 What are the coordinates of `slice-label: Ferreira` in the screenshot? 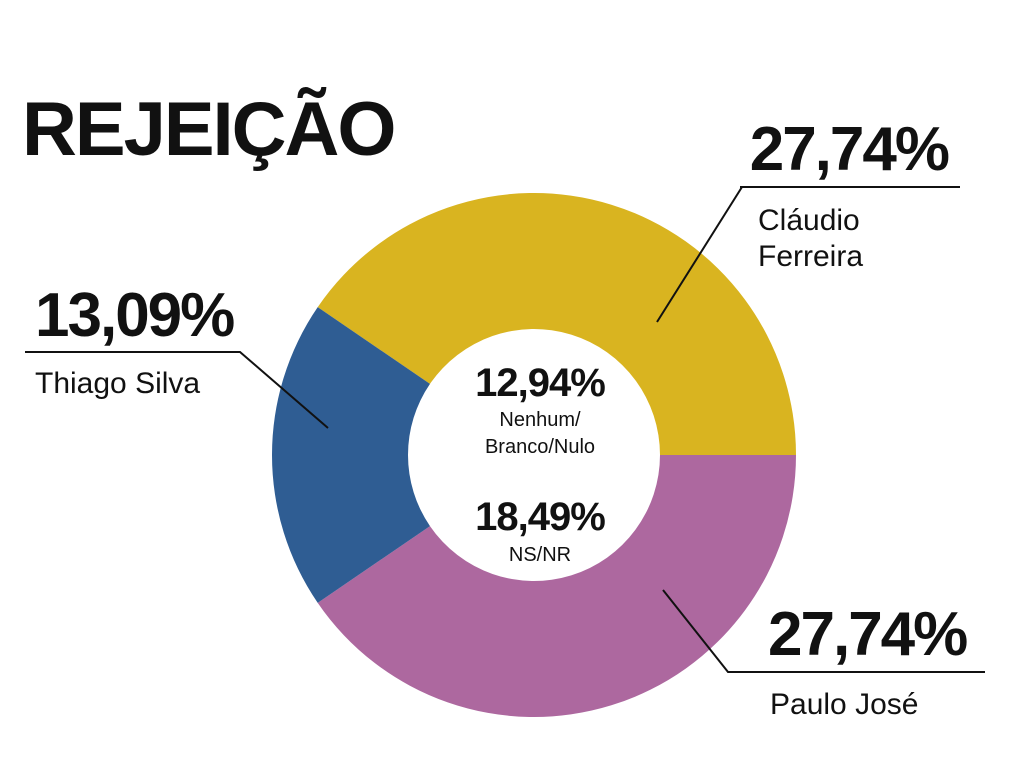 It's located at (810, 256).